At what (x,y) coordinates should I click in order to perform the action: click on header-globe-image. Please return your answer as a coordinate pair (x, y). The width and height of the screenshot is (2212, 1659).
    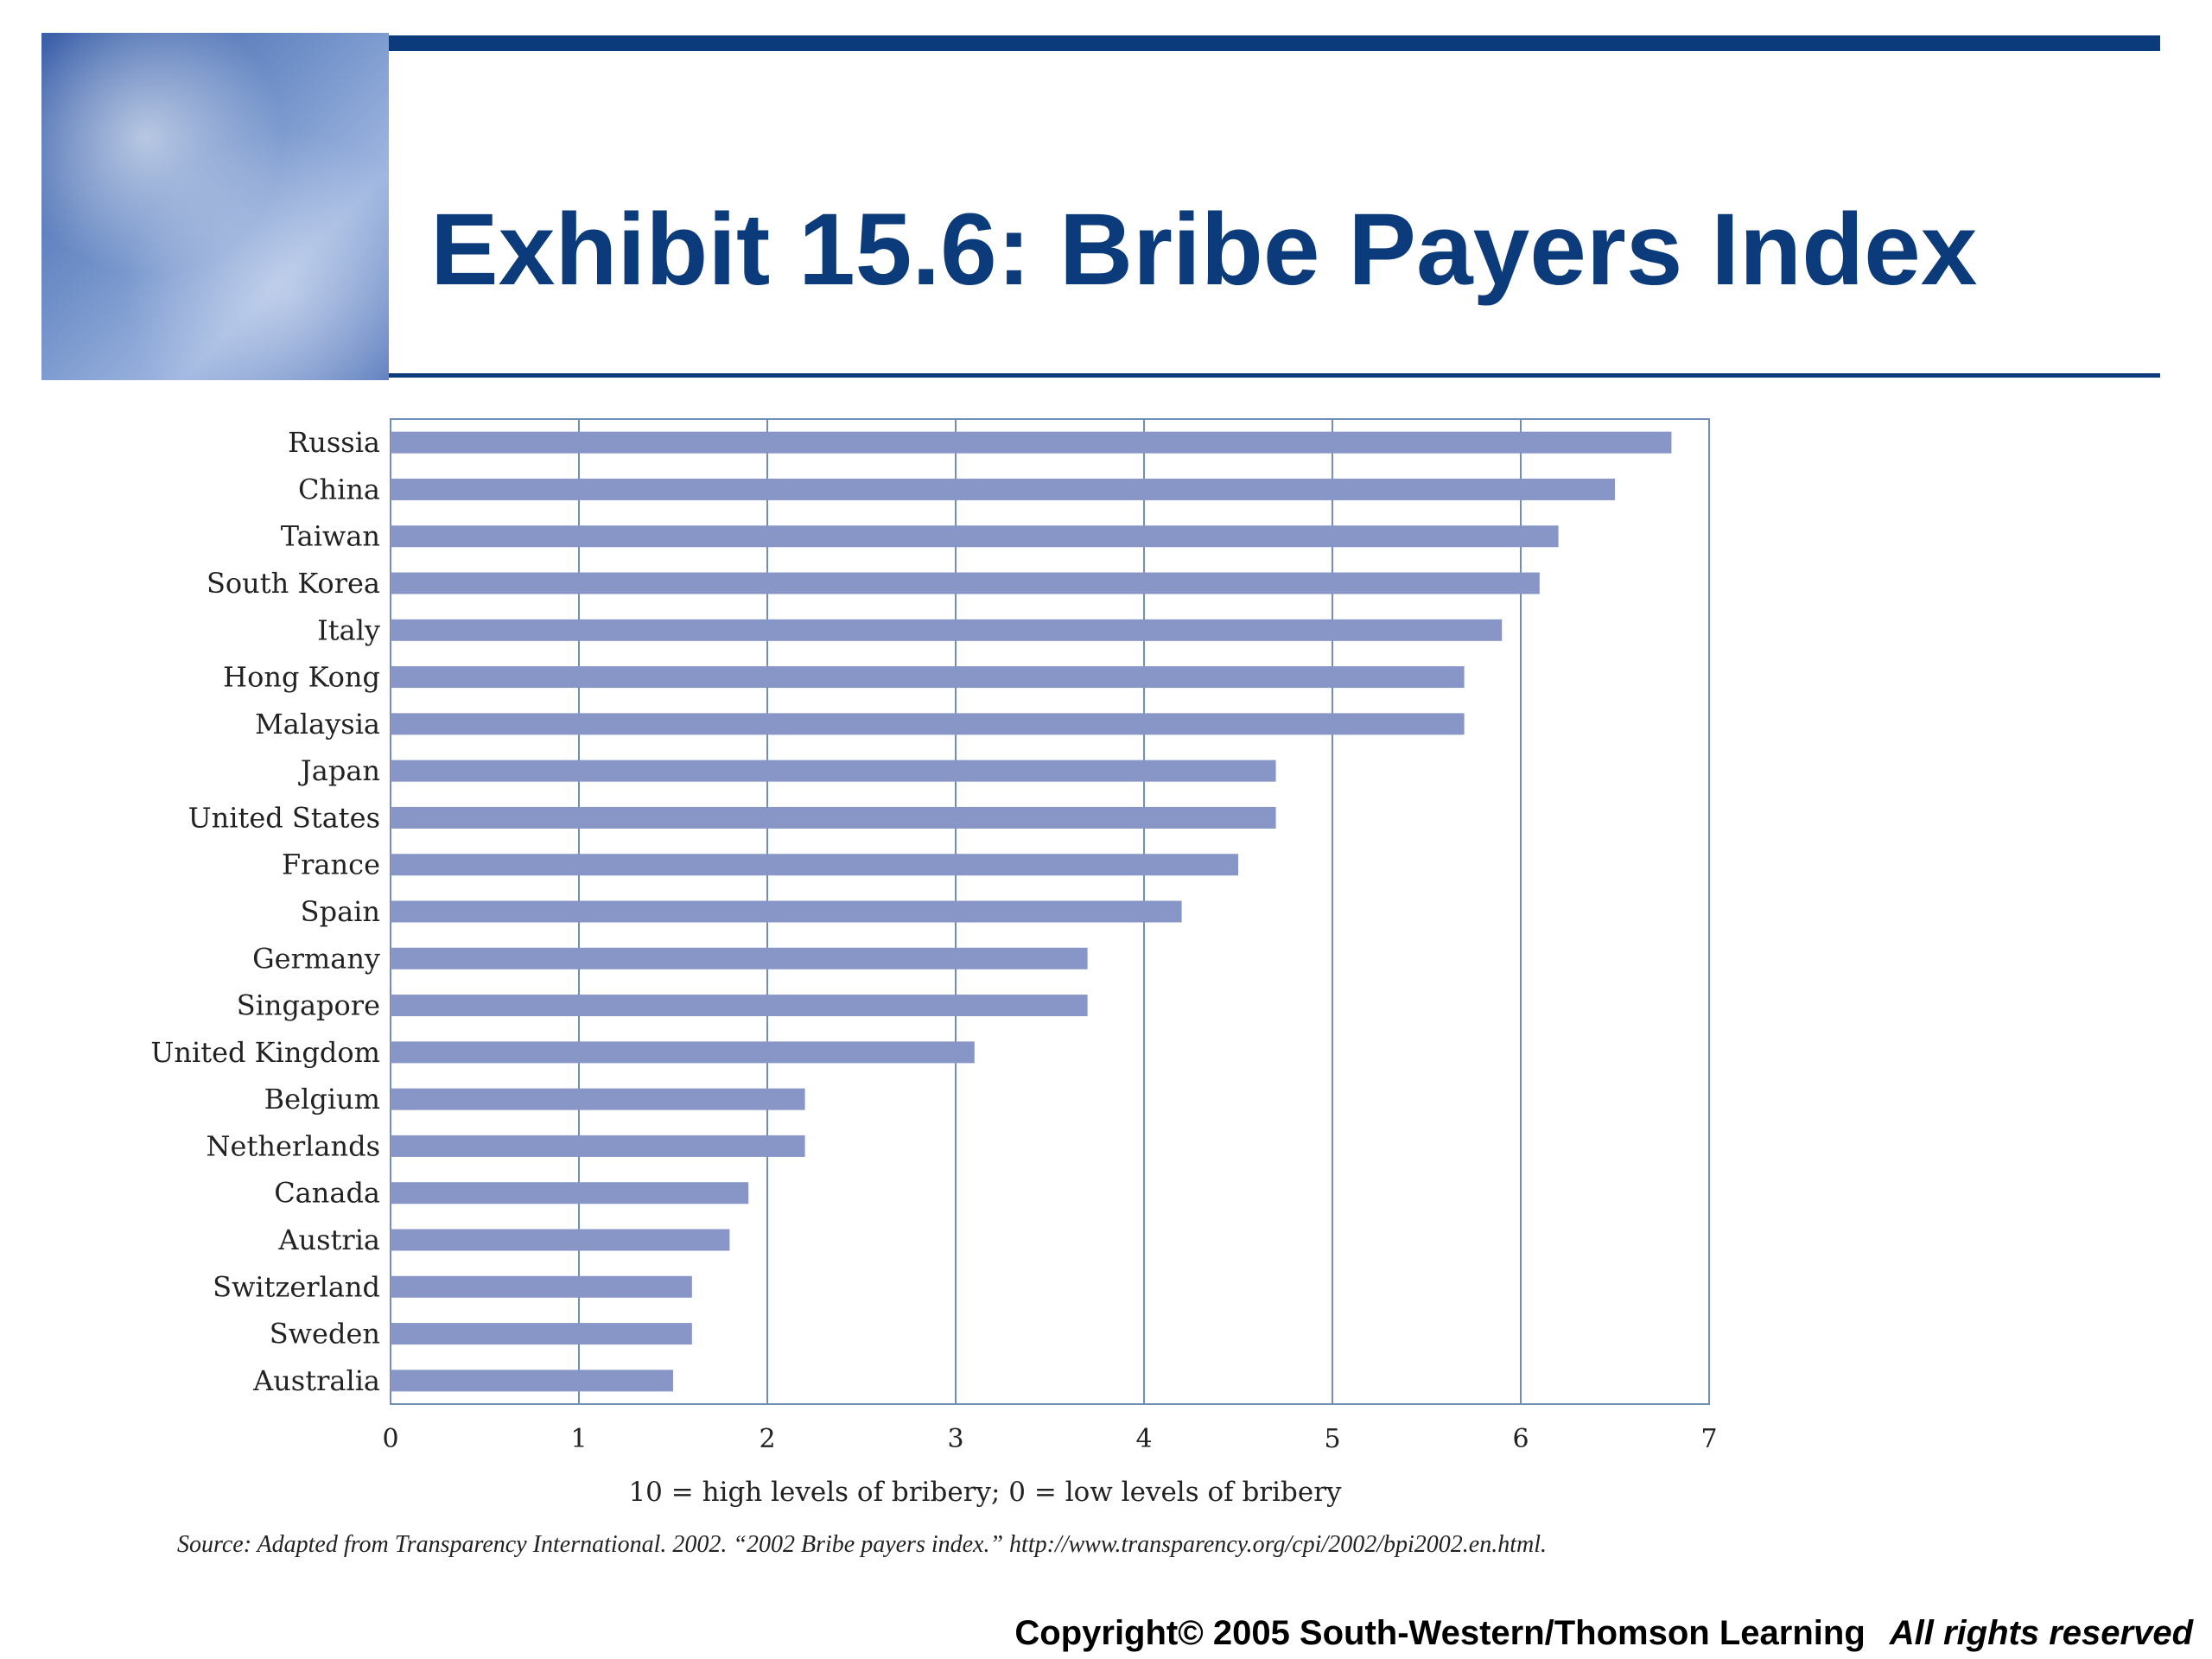
    Looking at the image, I should click on (215, 206).